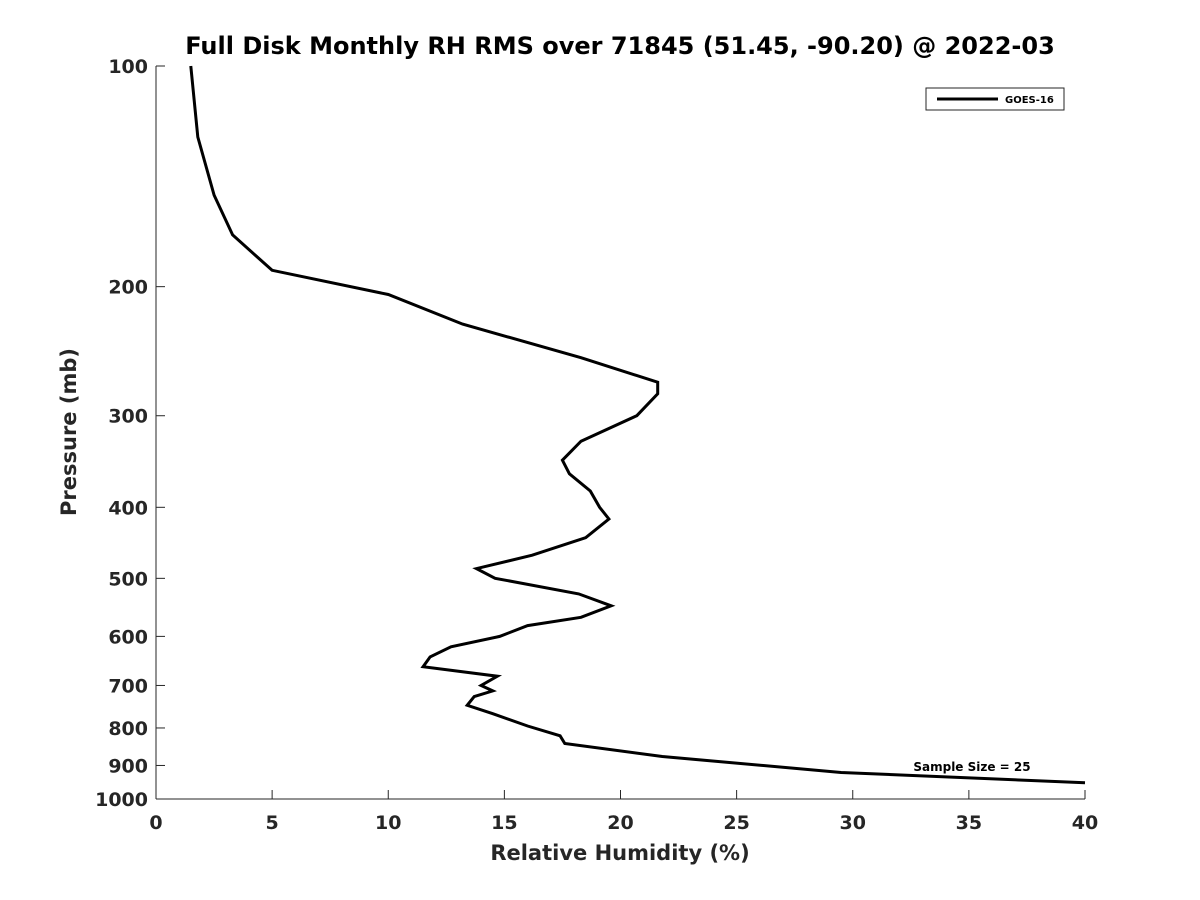 The width and height of the screenshot is (1200, 900). What do you see at coordinates (995, 99) in the screenshot?
I see `legend: GOES-16` at bounding box center [995, 99].